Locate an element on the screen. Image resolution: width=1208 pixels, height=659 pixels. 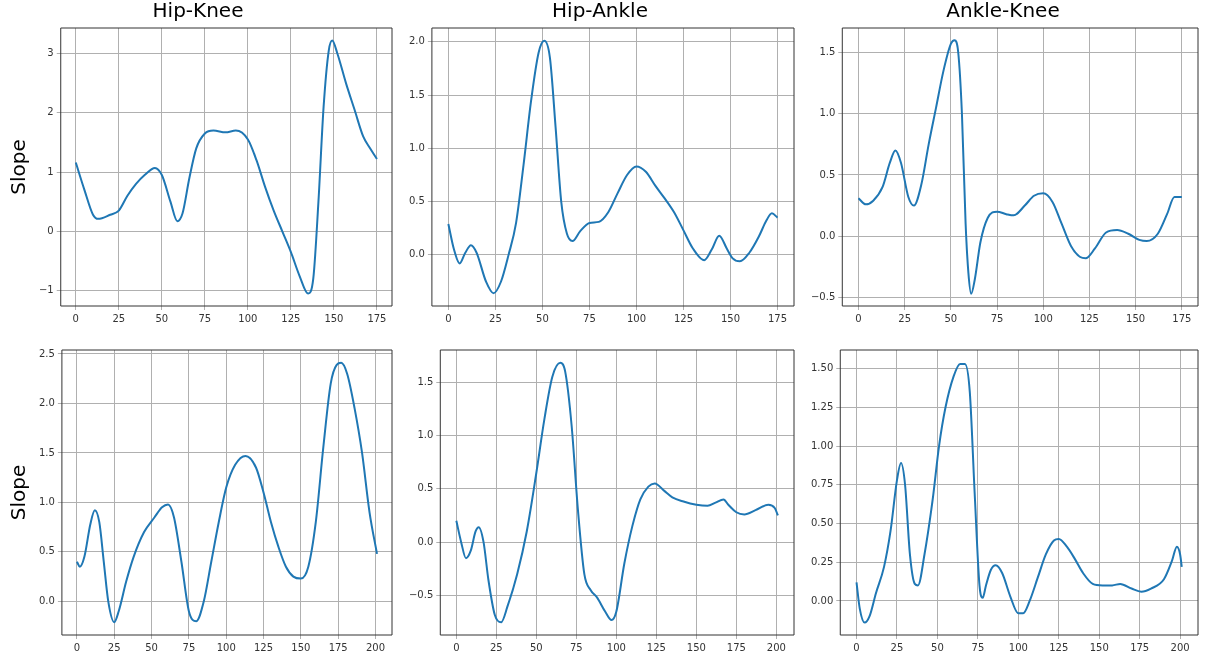
y-tick-label: 1.25 is located at coordinates (822, 406).